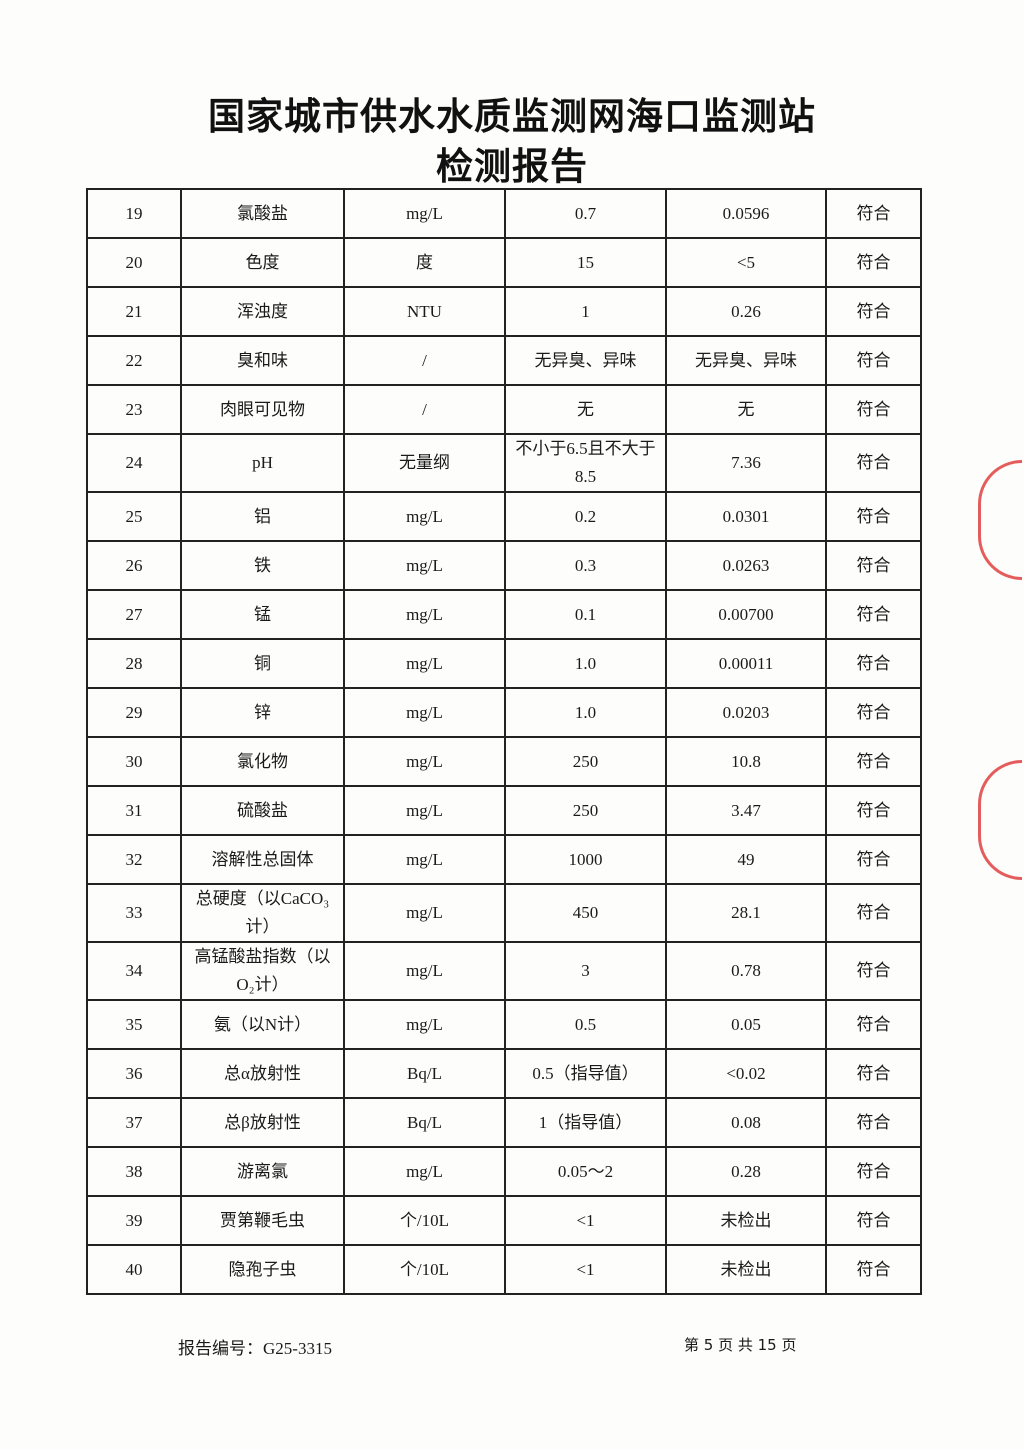 This screenshot has height=1449, width=1024. I want to click on test-item: 硫酸盐, so click(262, 810).